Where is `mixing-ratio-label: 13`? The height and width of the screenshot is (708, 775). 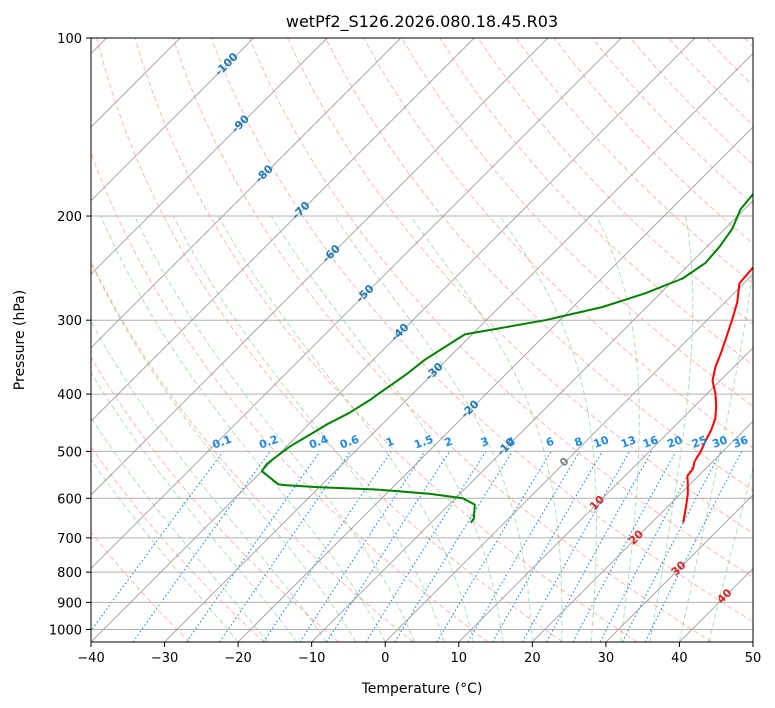 mixing-ratio-label: 13 is located at coordinates (628, 441).